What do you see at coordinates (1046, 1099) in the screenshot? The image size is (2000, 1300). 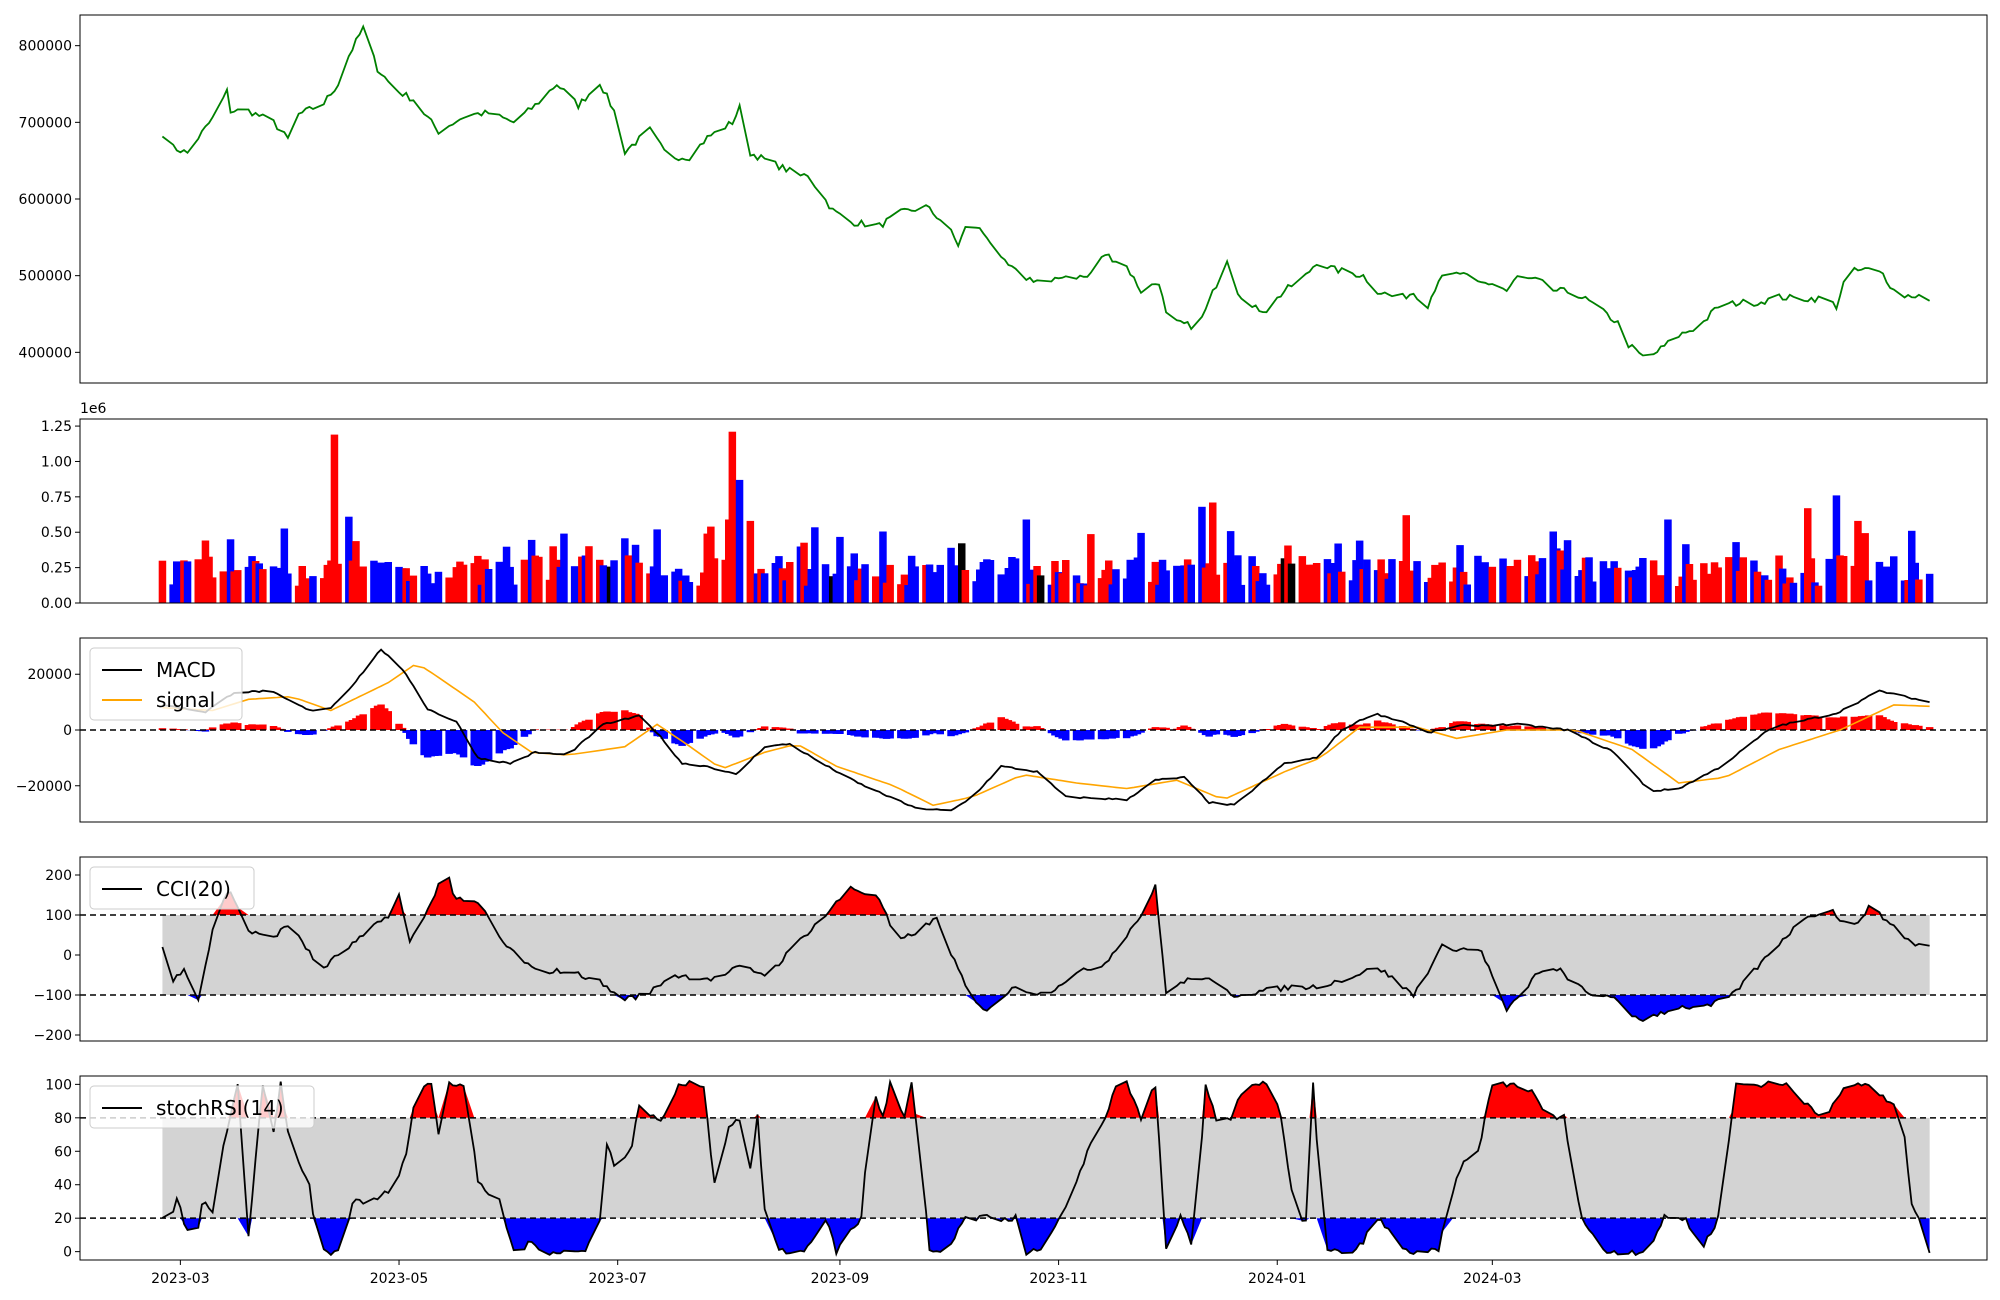 I see `overbought-fill` at bounding box center [1046, 1099].